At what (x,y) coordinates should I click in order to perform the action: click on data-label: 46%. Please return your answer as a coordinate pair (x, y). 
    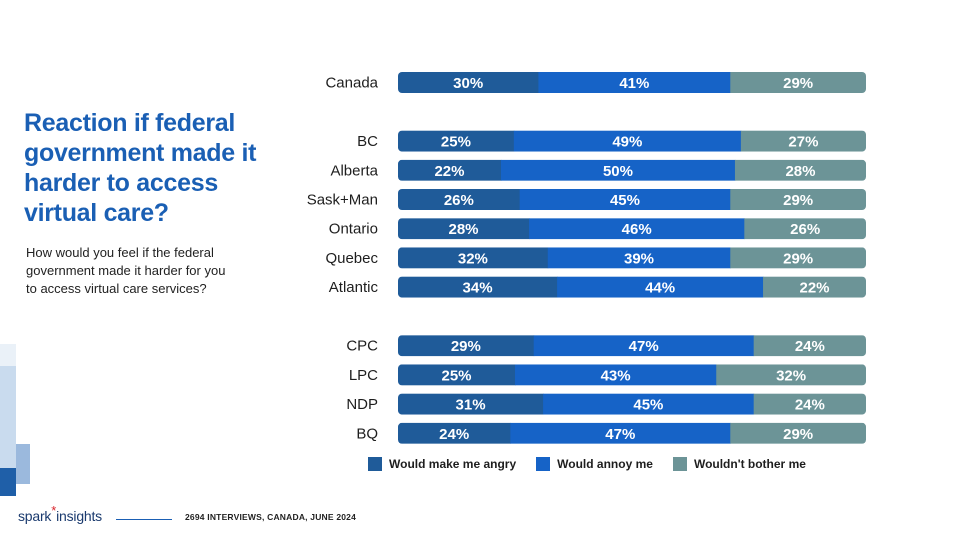
    Looking at the image, I should click on (637, 229).